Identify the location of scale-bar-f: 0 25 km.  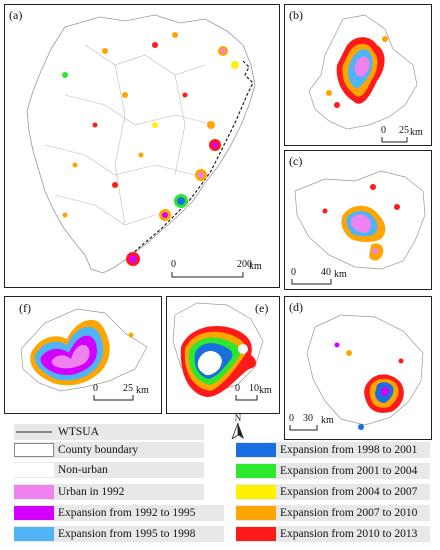
(124, 392).